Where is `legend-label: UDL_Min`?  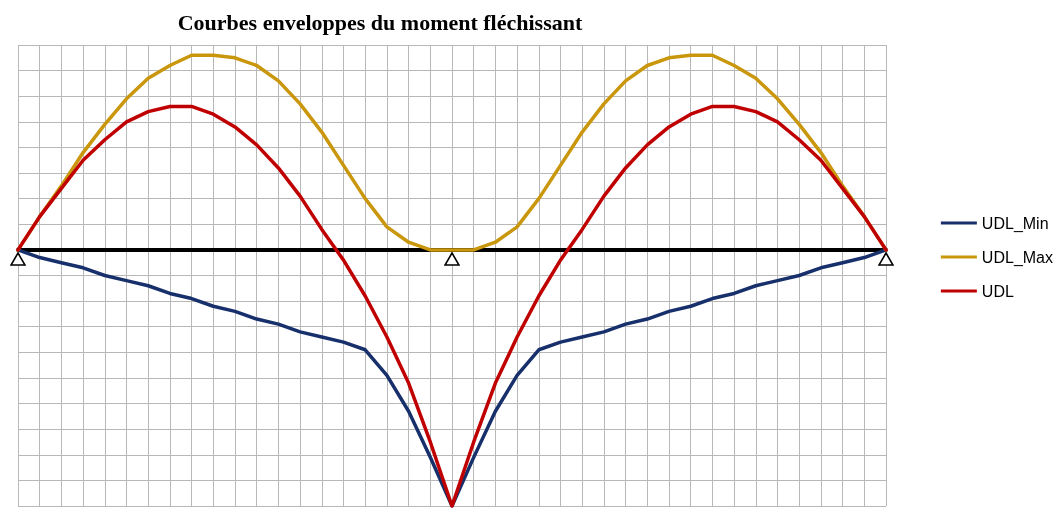 legend-label: UDL_Min is located at coordinates (1015, 223).